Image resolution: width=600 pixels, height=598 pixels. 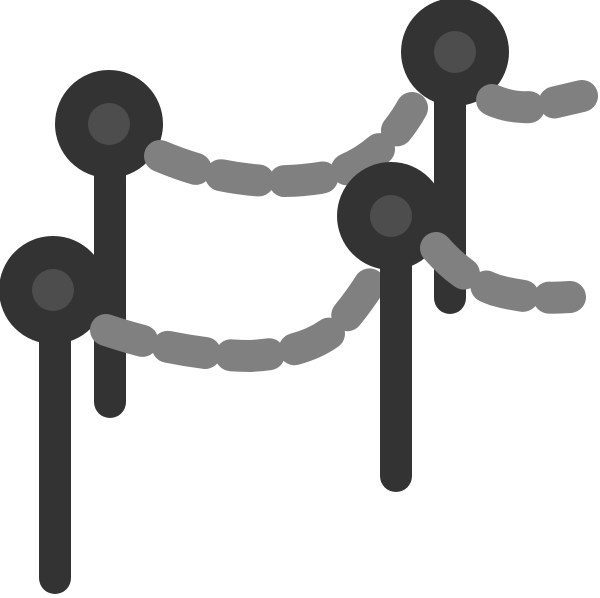 I want to click on rope-front-segment, so click(x=243, y=311).